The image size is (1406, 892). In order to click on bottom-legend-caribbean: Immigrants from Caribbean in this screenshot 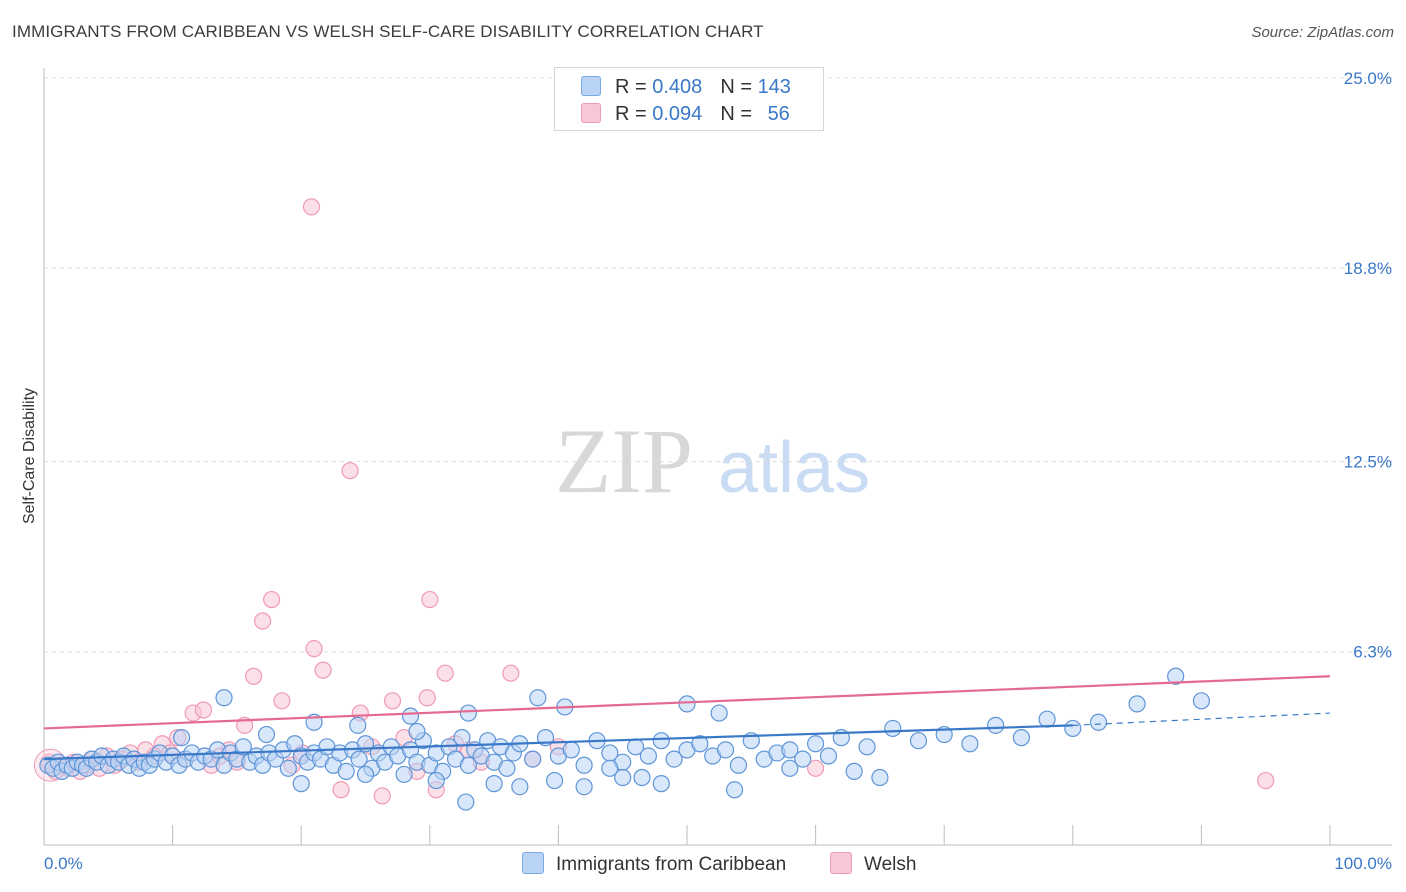, I will do `click(654, 864)`.